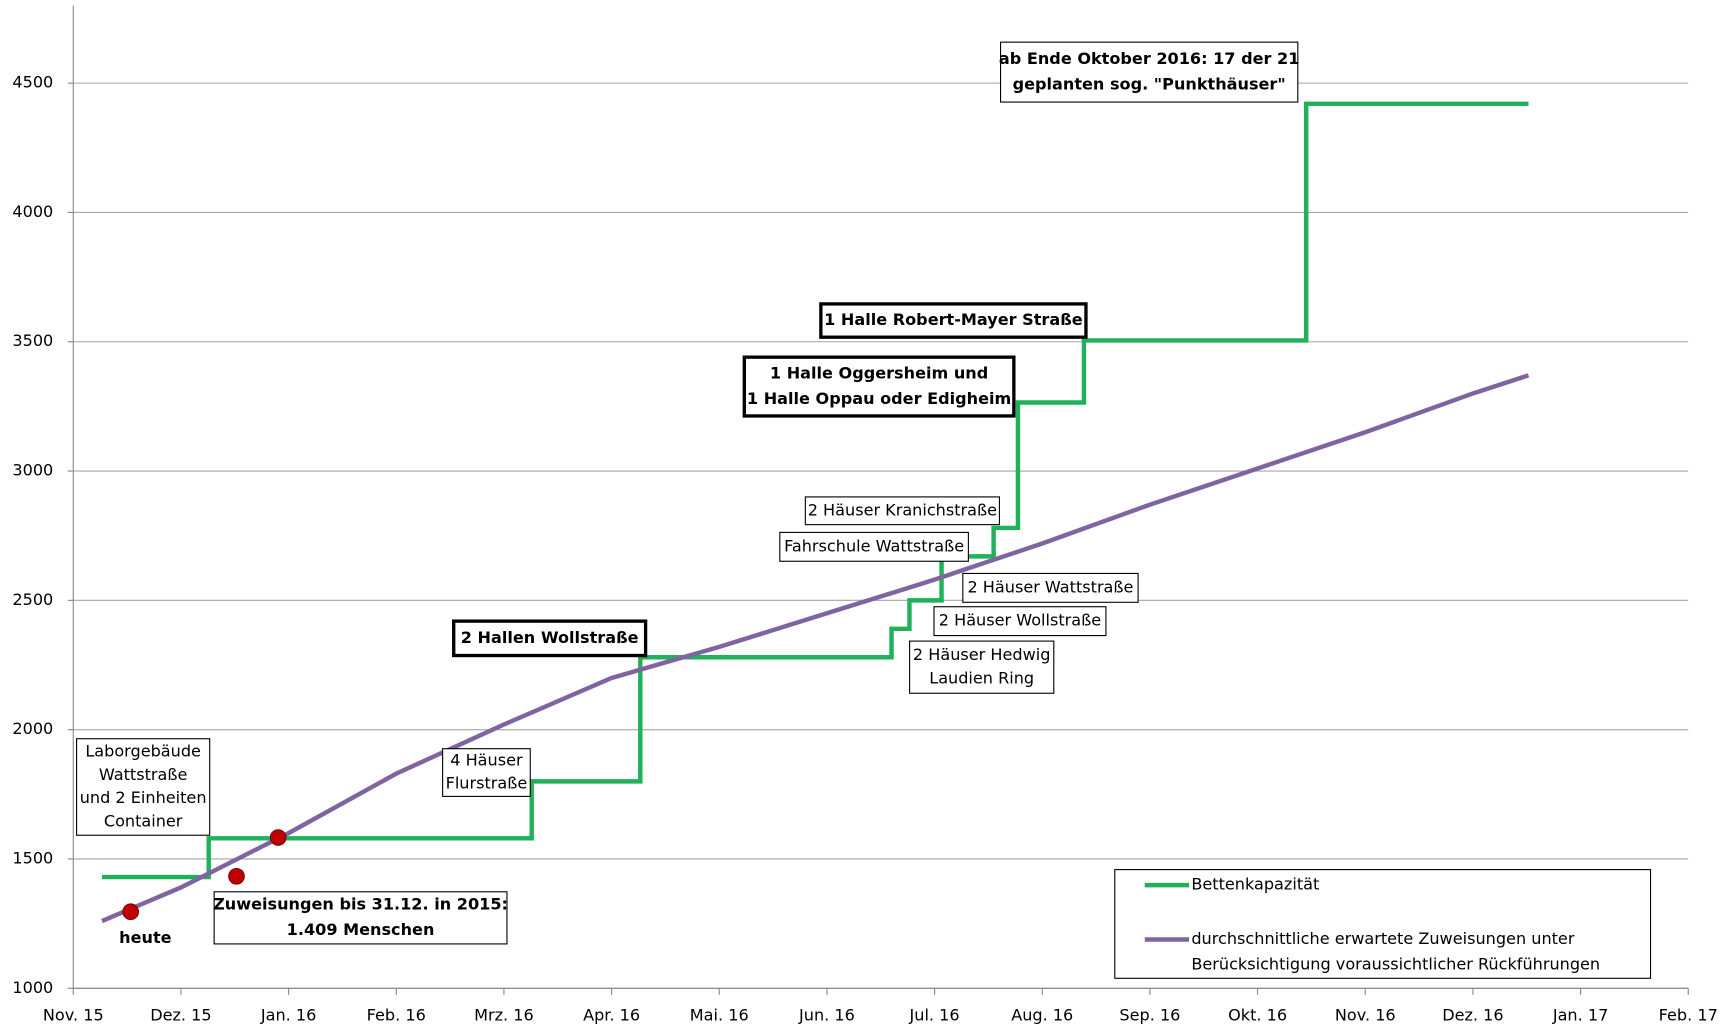 The width and height of the screenshot is (1736, 1026). Describe the element at coordinates (486, 759) in the screenshot. I see `annotation-text: 4 Häuser` at that location.